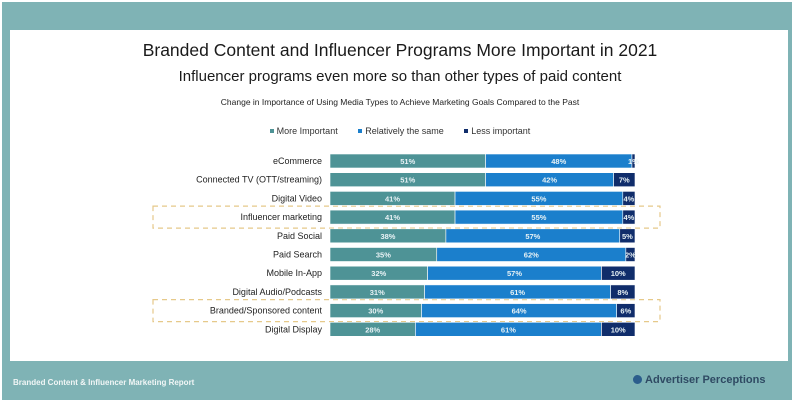 The width and height of the screenshot is (800, 404). Describe the element at coordinates (281, 217) in the screenshot. I see `category-label: Influencer marketing` at that location.